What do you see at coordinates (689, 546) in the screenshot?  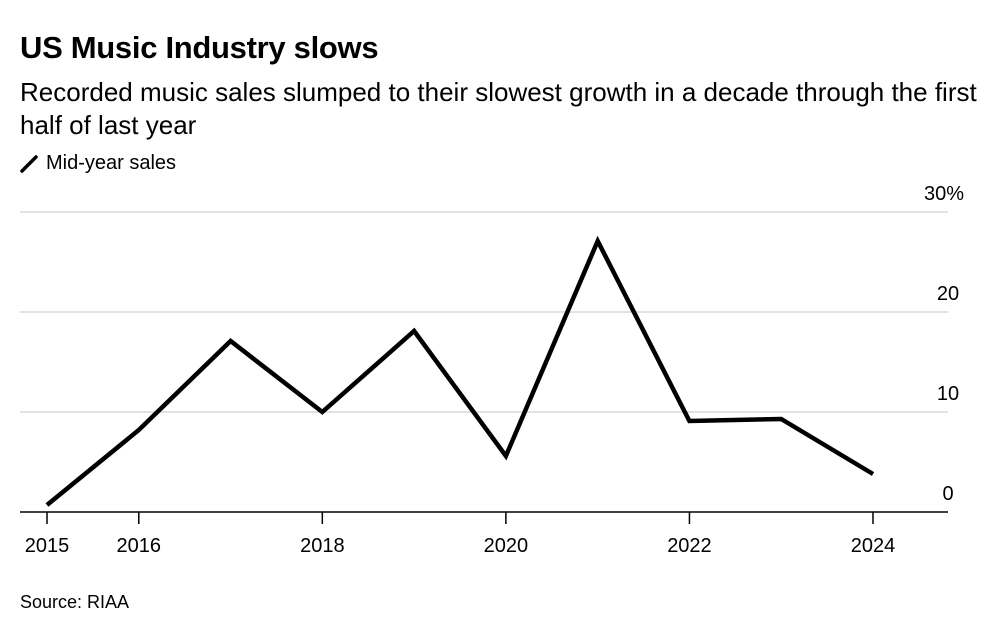 I see `x-tick-label-2022: 2022` at bounding box center [689, 546].